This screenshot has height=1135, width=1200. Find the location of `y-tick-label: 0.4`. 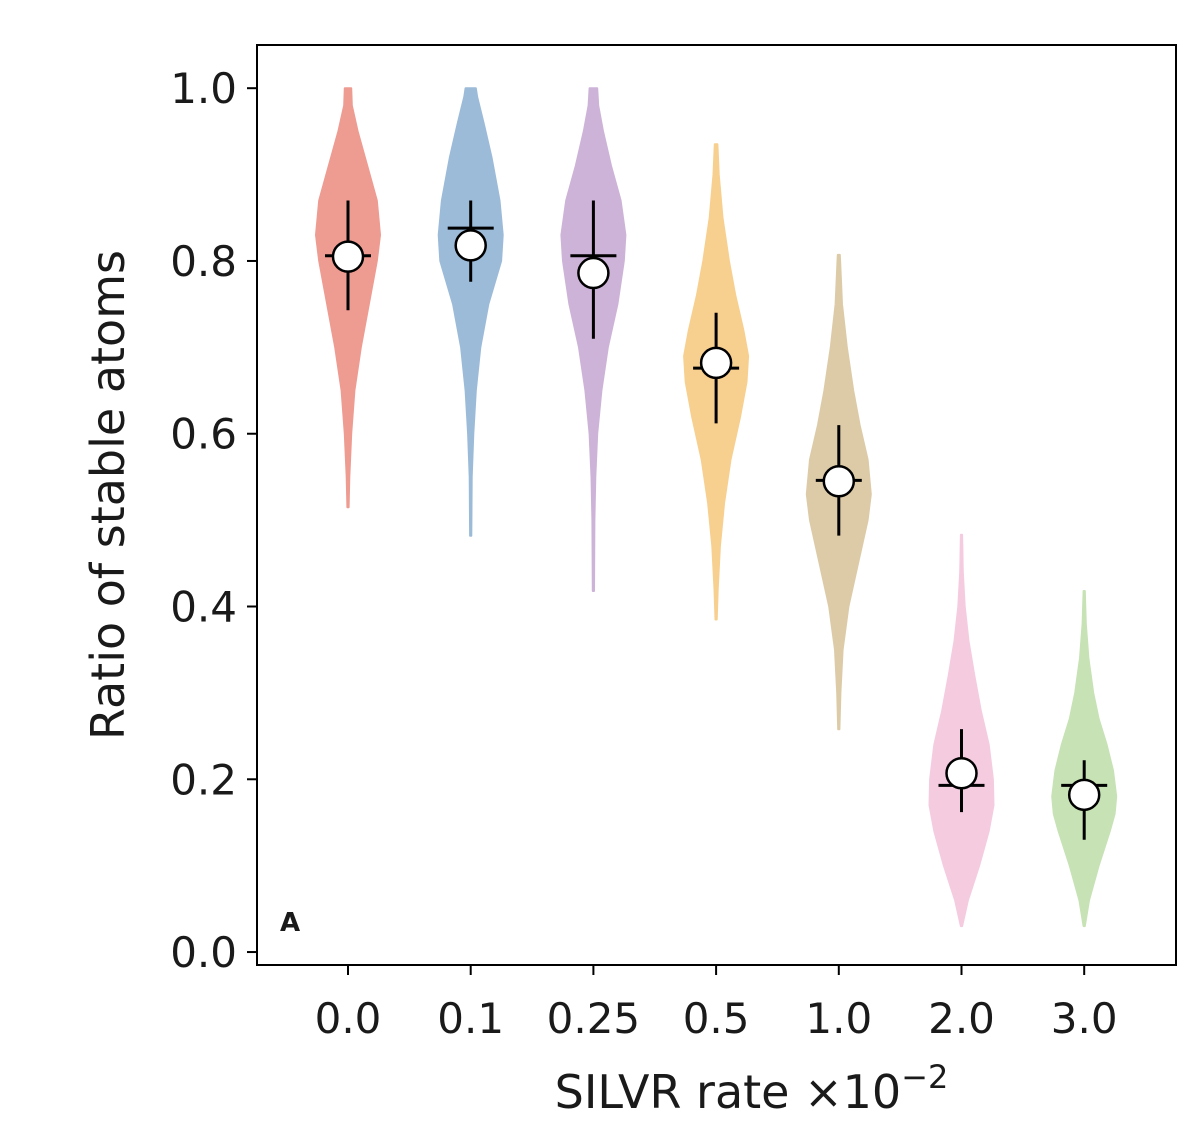

y-tick-label: 0.4 is located at coordinates (203, 607).